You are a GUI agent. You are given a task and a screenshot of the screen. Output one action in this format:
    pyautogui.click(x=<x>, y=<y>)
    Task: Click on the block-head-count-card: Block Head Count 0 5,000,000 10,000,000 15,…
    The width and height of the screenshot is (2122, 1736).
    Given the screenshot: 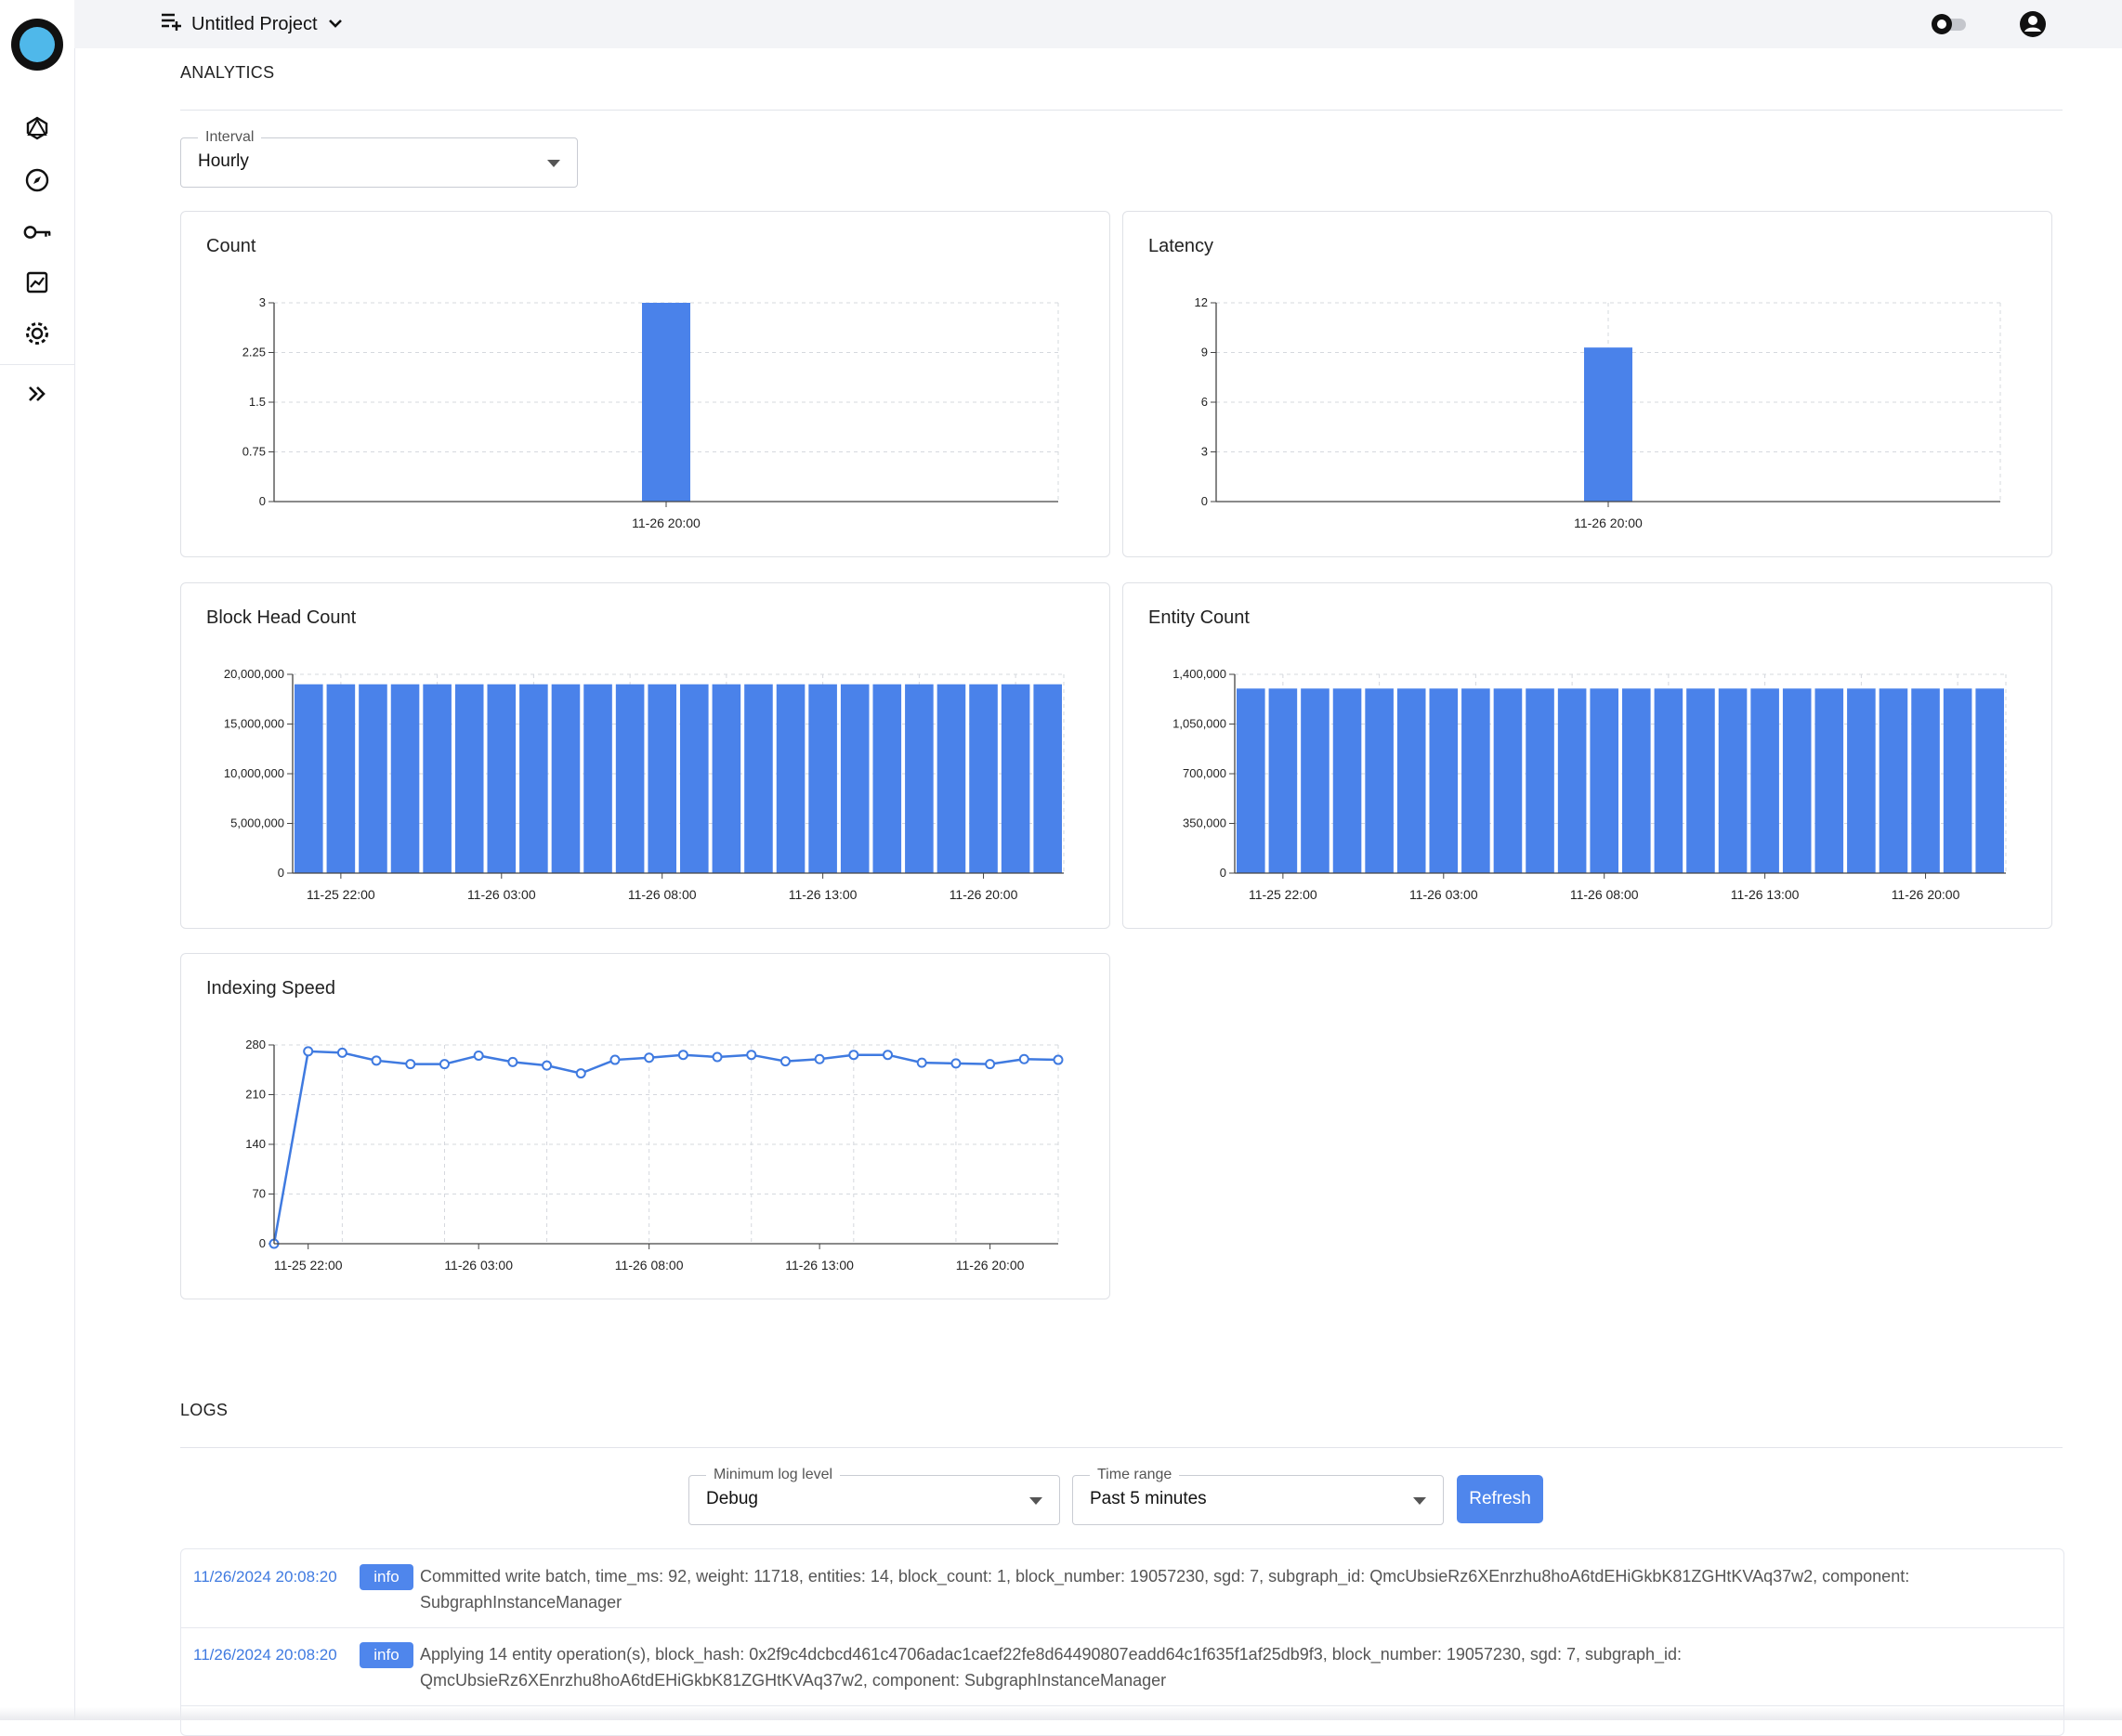 What is the action you would take?
    pyautogui.click(x=645, y=756)
    